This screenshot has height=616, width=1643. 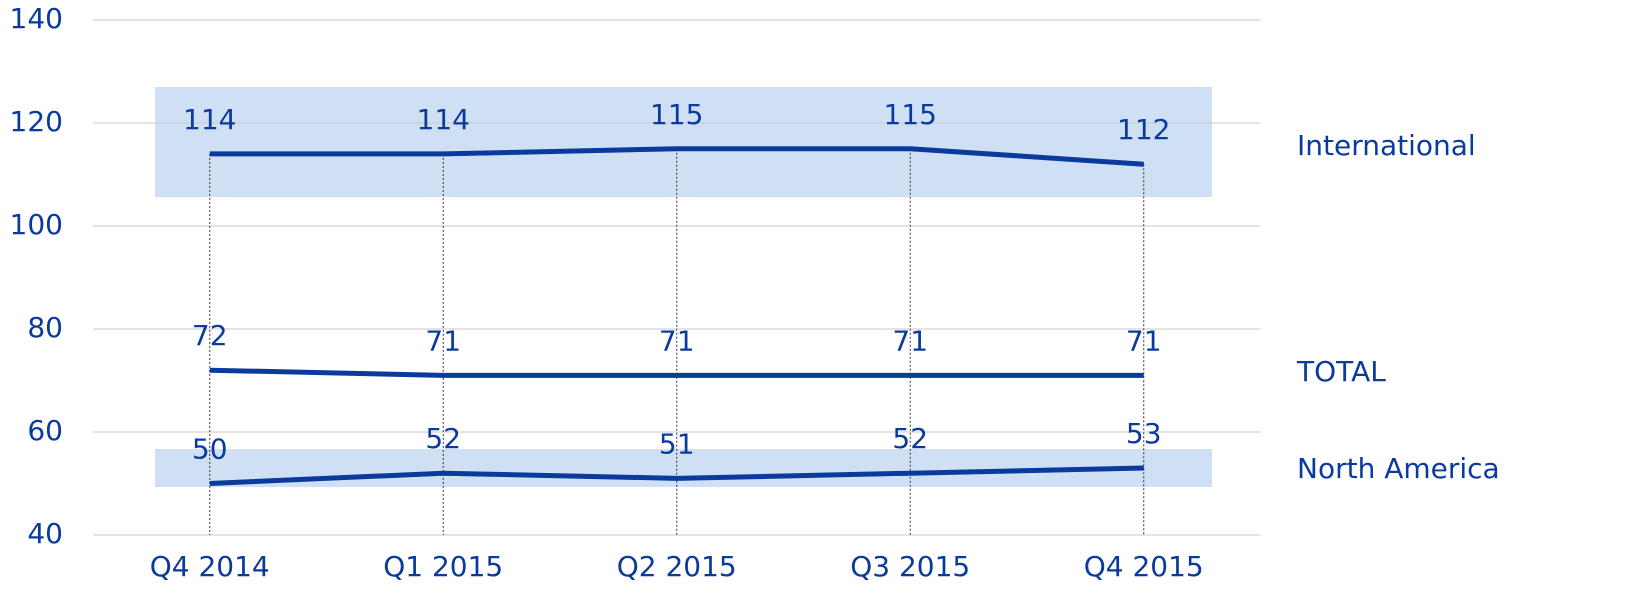 What do you see at coordinates (45, 430) in the screenshot?
I see `y-tick-label: 60` at bounding box center [45, 430].